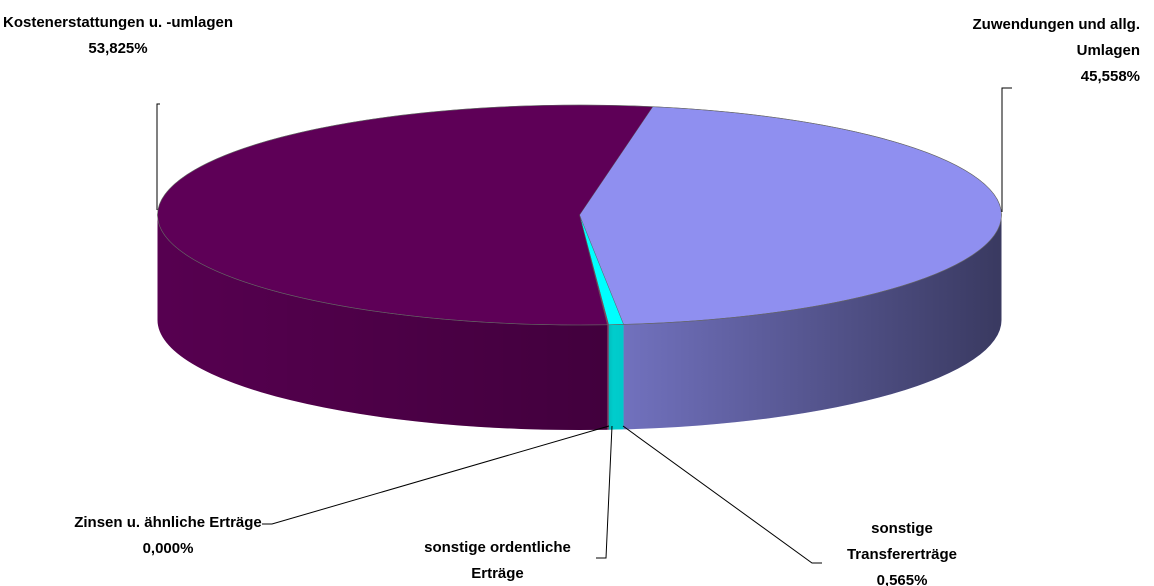 This screenshot has width=1154, height=586. I want to click on value-label: 0,000%, so click(168, 548).